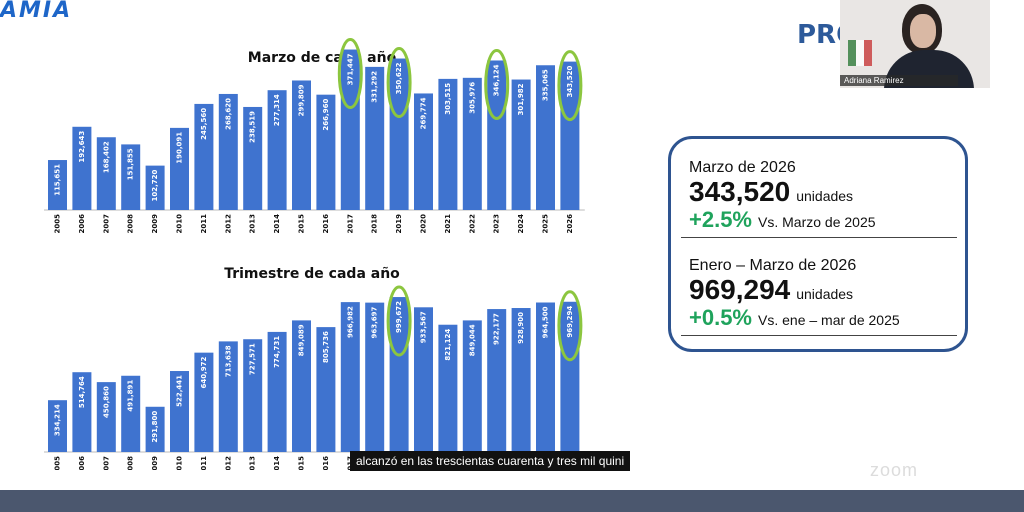 The width and height of the screenshot is (1024, 512). I want to click on data-label: 963,697, so click(375, 323).